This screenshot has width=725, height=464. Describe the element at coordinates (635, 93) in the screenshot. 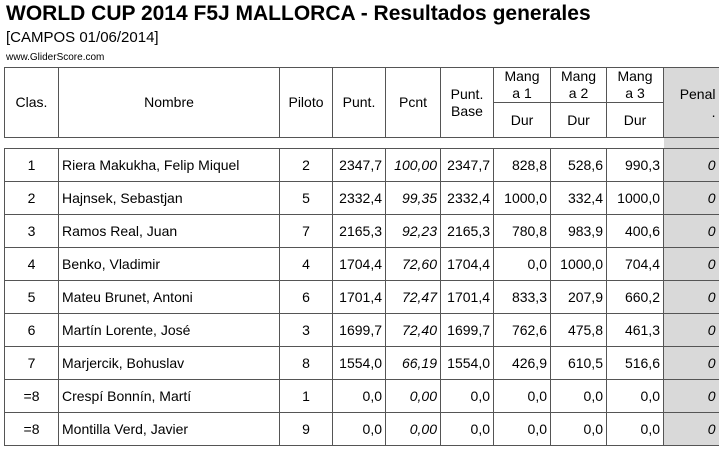

I see `col-header-manga3-line2: a 3` at that location.